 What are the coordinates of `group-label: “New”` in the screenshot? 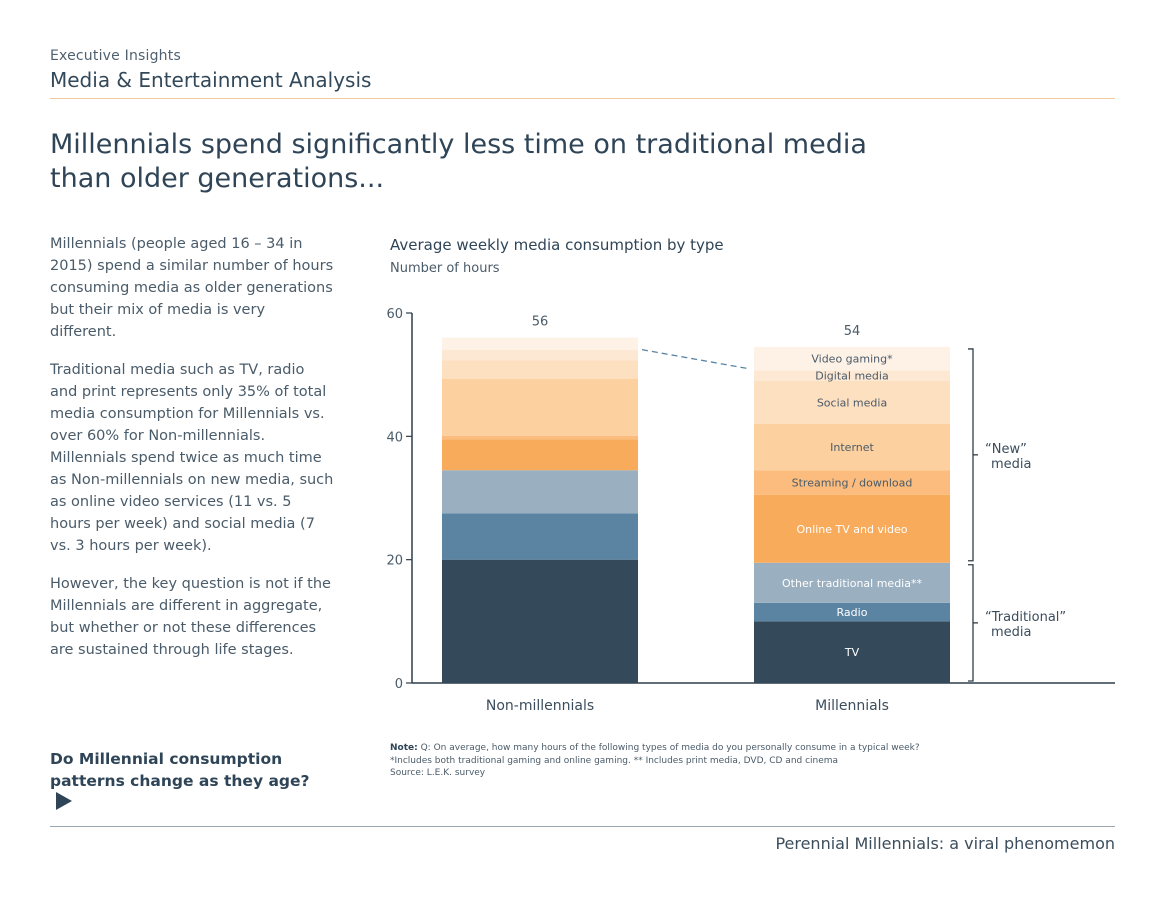 It's located at (1006, 449).